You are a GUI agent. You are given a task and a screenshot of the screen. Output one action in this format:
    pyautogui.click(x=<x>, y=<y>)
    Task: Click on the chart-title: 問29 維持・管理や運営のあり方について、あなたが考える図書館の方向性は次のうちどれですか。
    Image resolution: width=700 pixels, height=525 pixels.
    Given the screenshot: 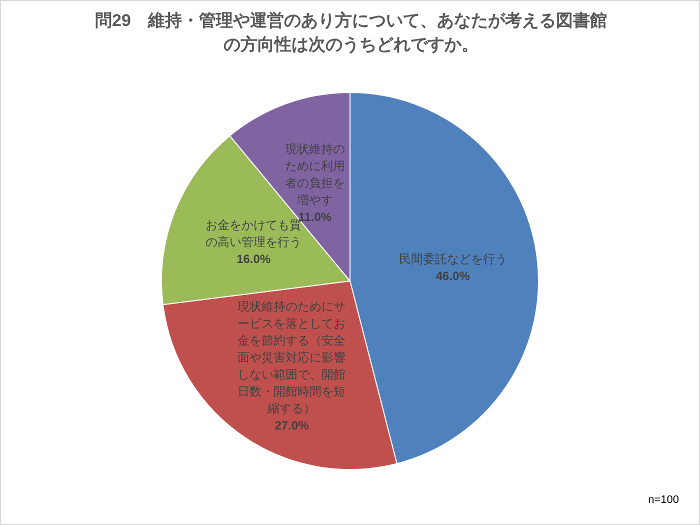 What is the action you would take?
    pyautogui.click(x=351, y=33)
    